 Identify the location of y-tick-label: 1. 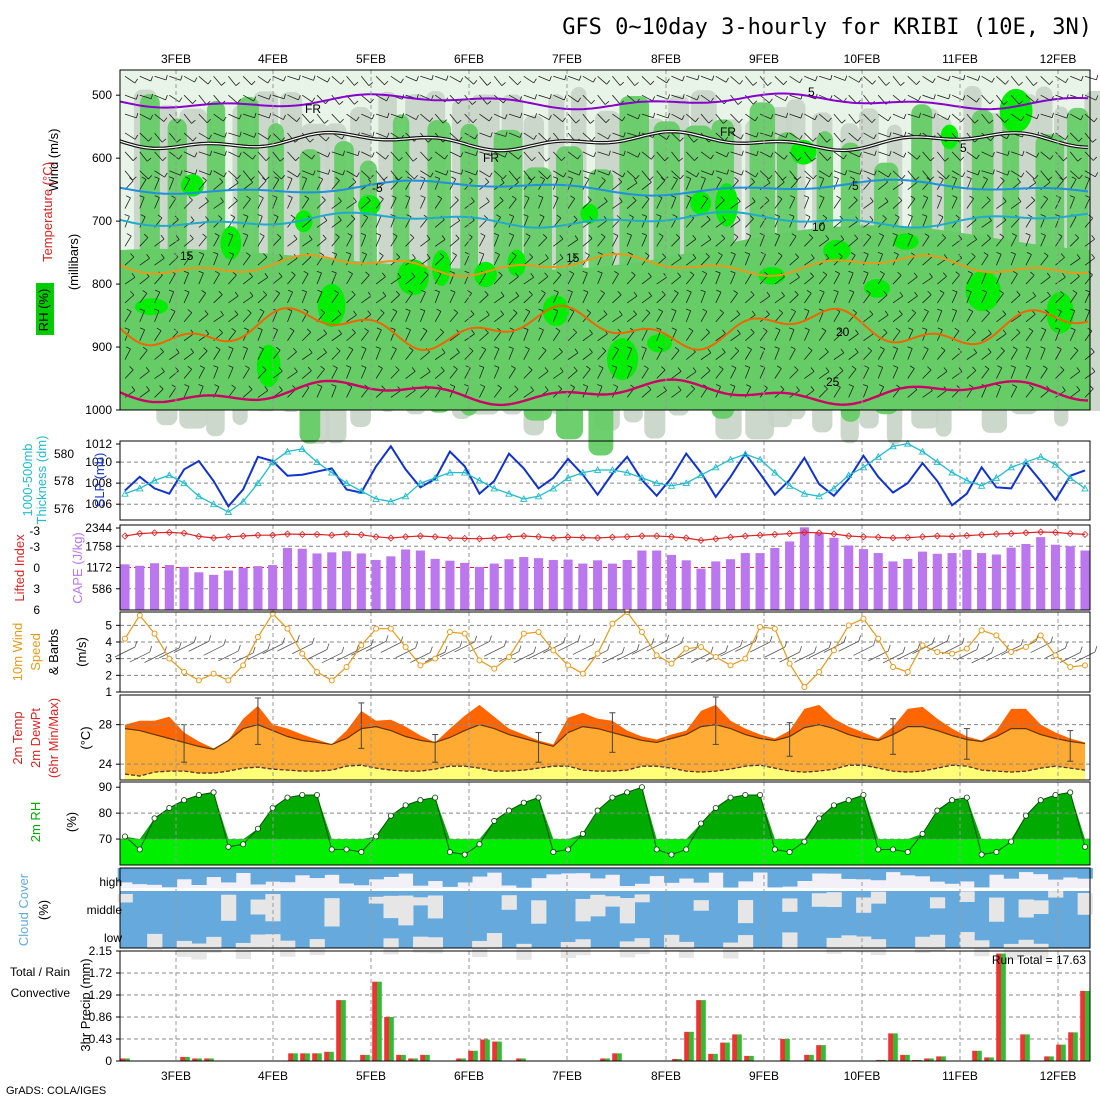
(108, 692).